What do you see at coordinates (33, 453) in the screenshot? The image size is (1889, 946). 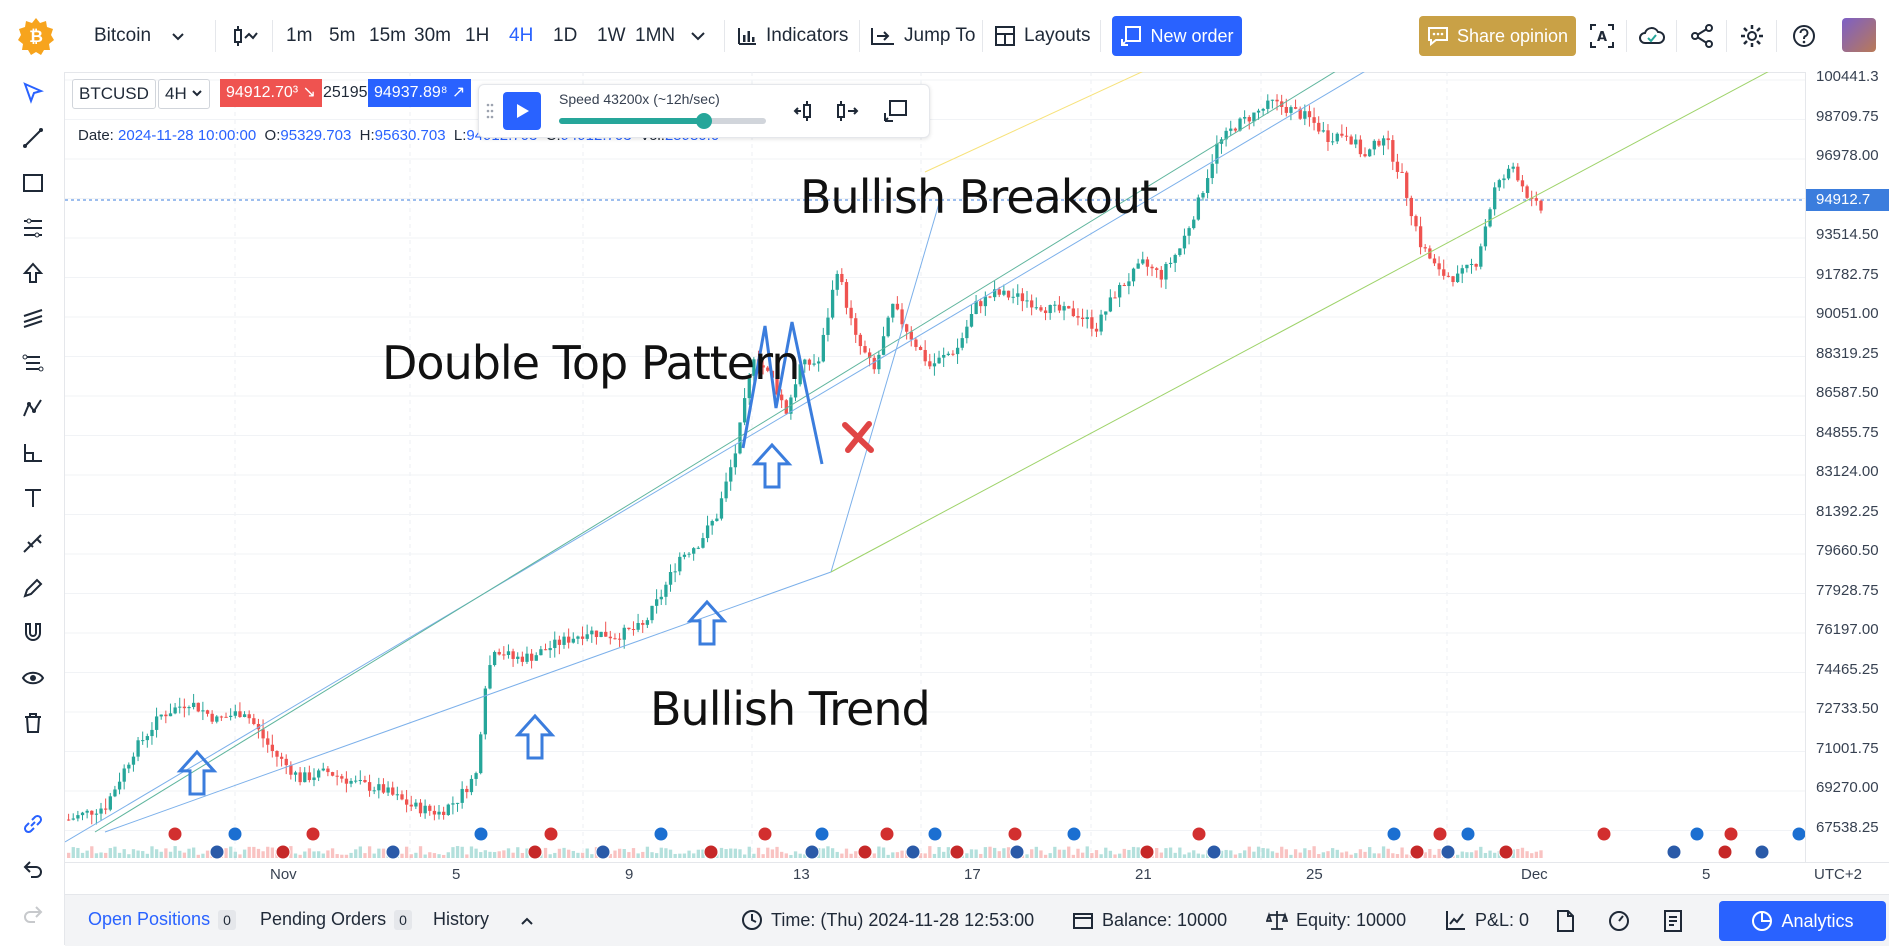 I see `measure-tool-icon` at bounding box center [33, 453].